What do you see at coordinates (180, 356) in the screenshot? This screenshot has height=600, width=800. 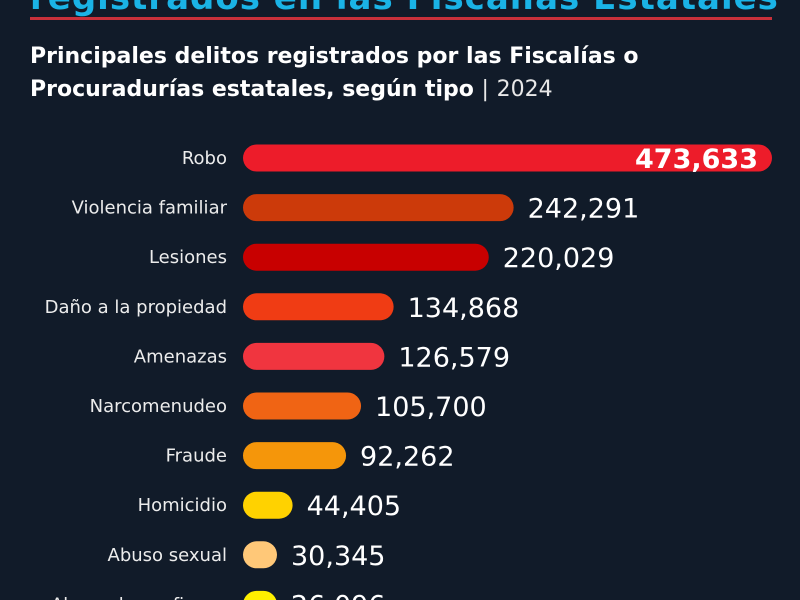 I see `category-label: Amenazas` at bounding box center [180, 356].